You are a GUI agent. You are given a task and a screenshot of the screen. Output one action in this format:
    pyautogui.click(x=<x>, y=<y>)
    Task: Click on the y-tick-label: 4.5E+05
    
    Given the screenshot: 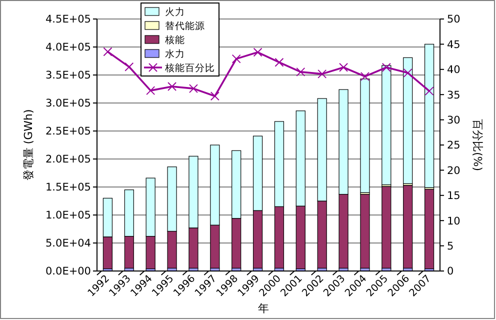 What is the action you would take?
    pyautogui.click(x=68, y=20)
    